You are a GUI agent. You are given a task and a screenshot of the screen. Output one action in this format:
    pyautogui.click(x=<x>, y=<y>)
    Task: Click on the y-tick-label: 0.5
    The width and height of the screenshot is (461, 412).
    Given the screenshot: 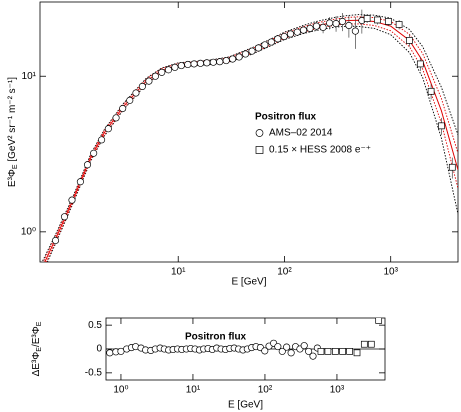 What is the action you would take?
    pyautogui.click(x=95, y=325)
    